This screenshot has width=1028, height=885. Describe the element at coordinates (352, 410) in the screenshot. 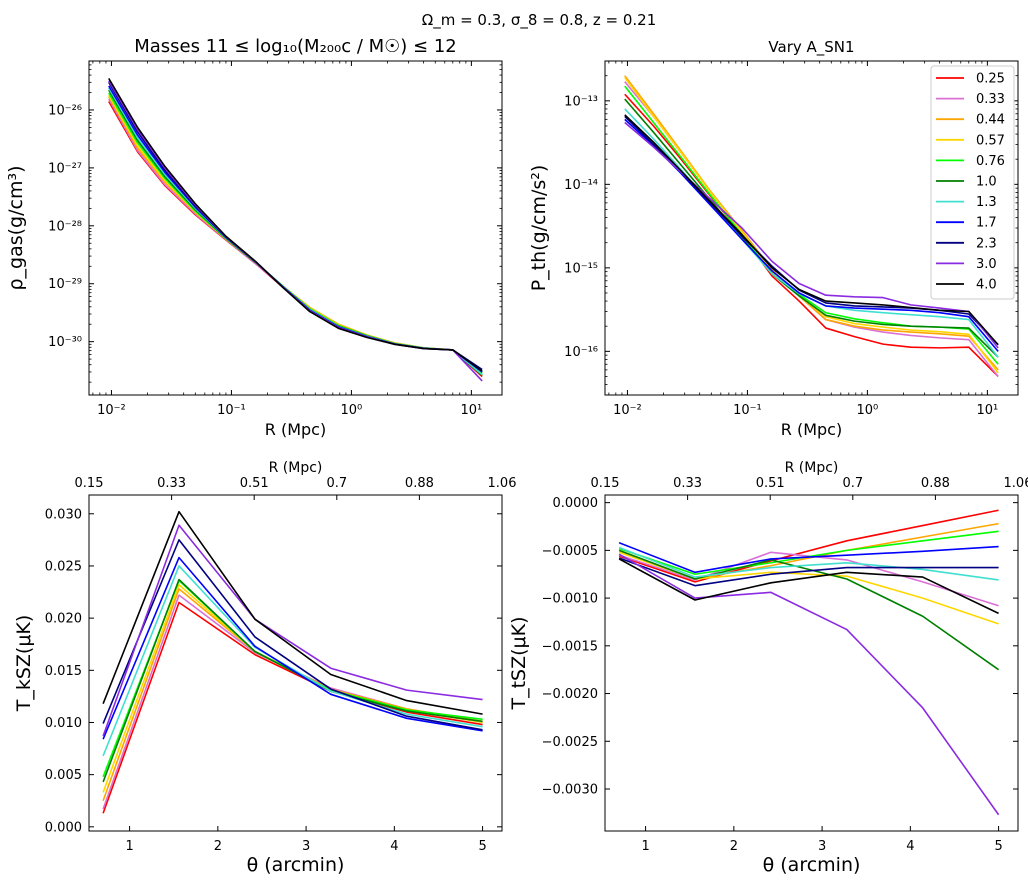

I see `x-tick-label: 10⁰` at that location.